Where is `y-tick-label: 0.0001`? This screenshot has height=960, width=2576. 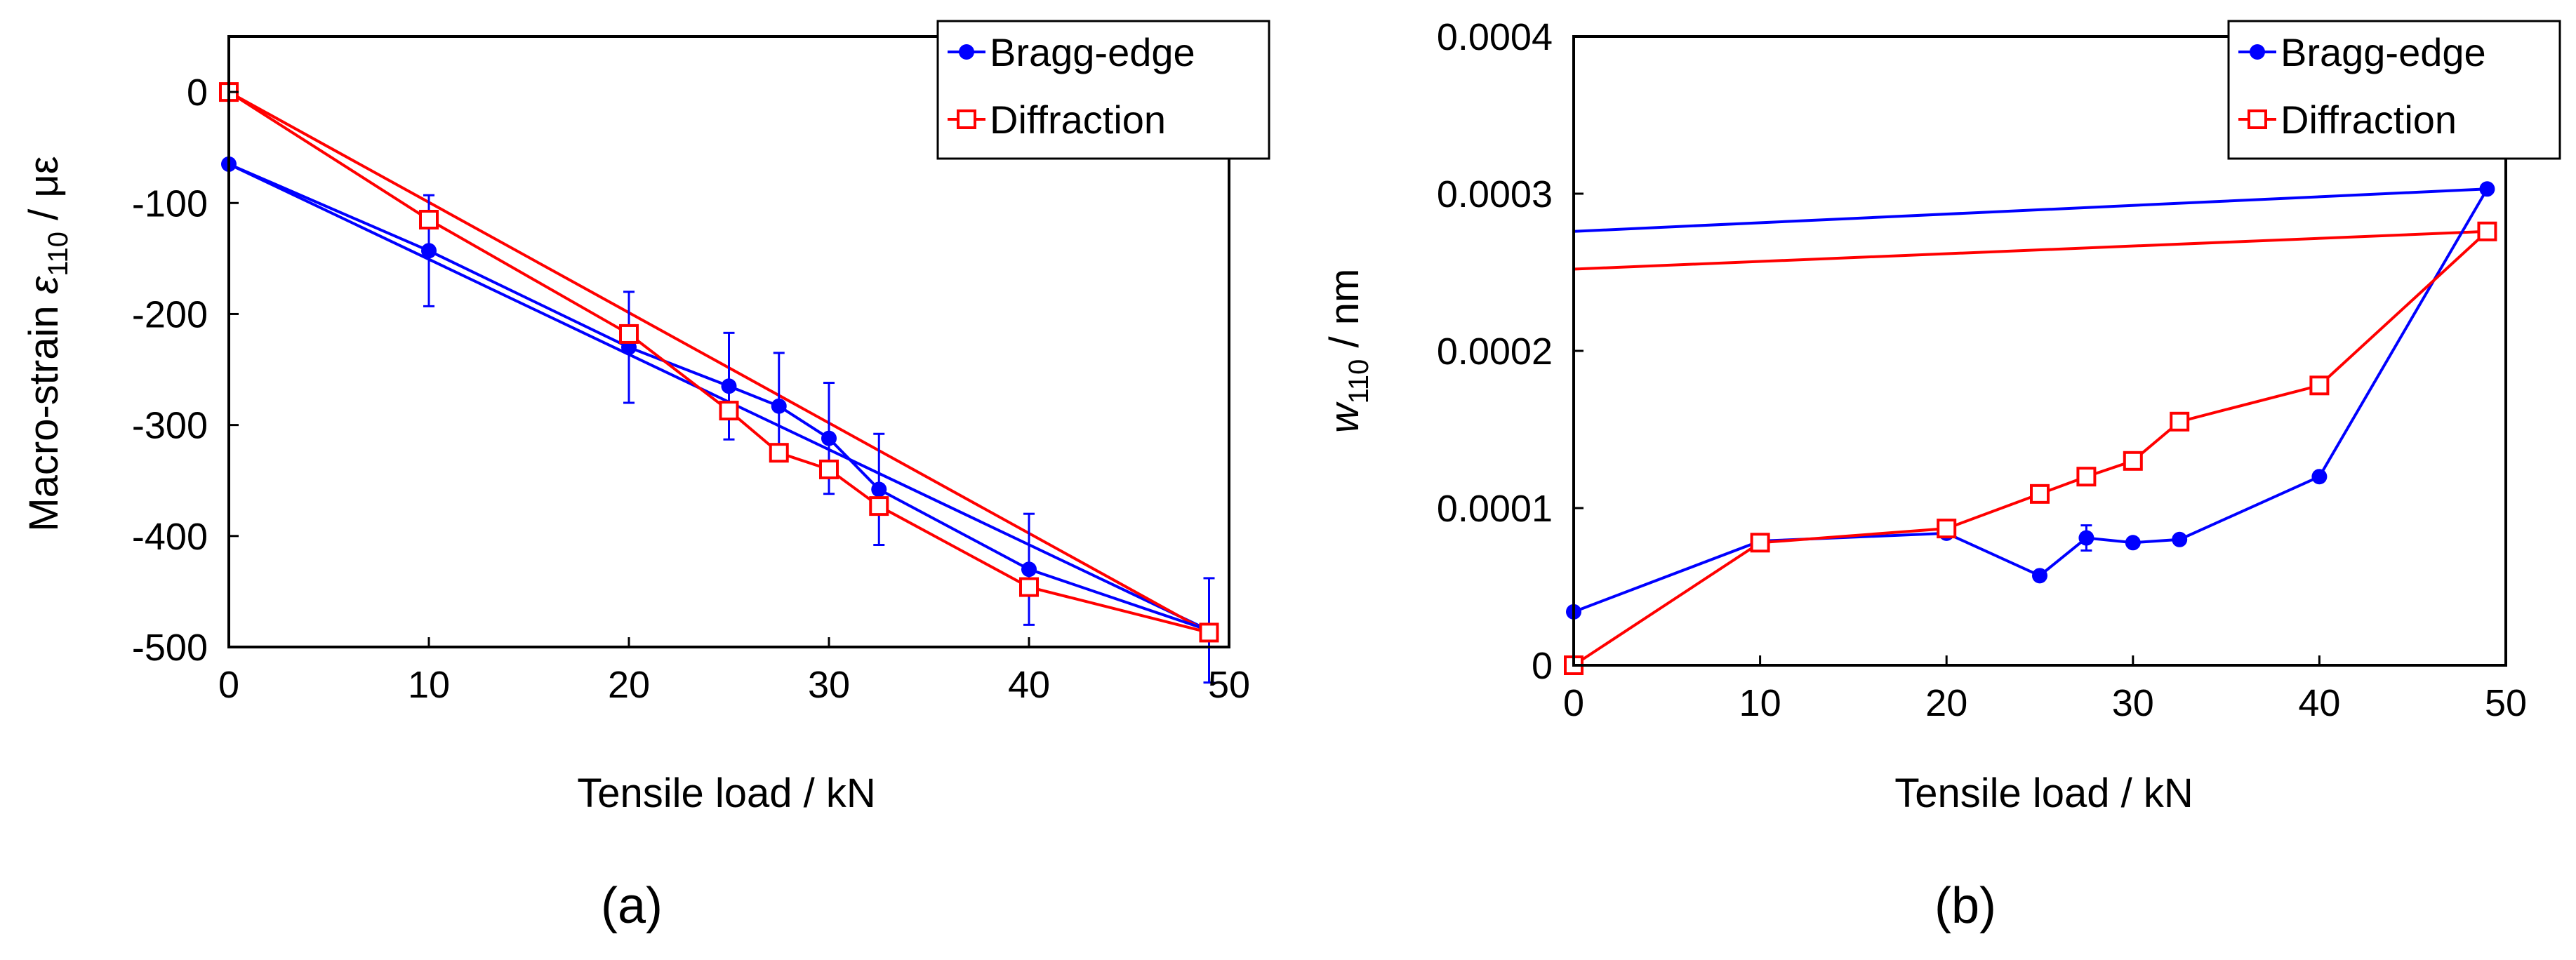 y-tick-label: 0.0001 is located at coordinates (1495, 509).